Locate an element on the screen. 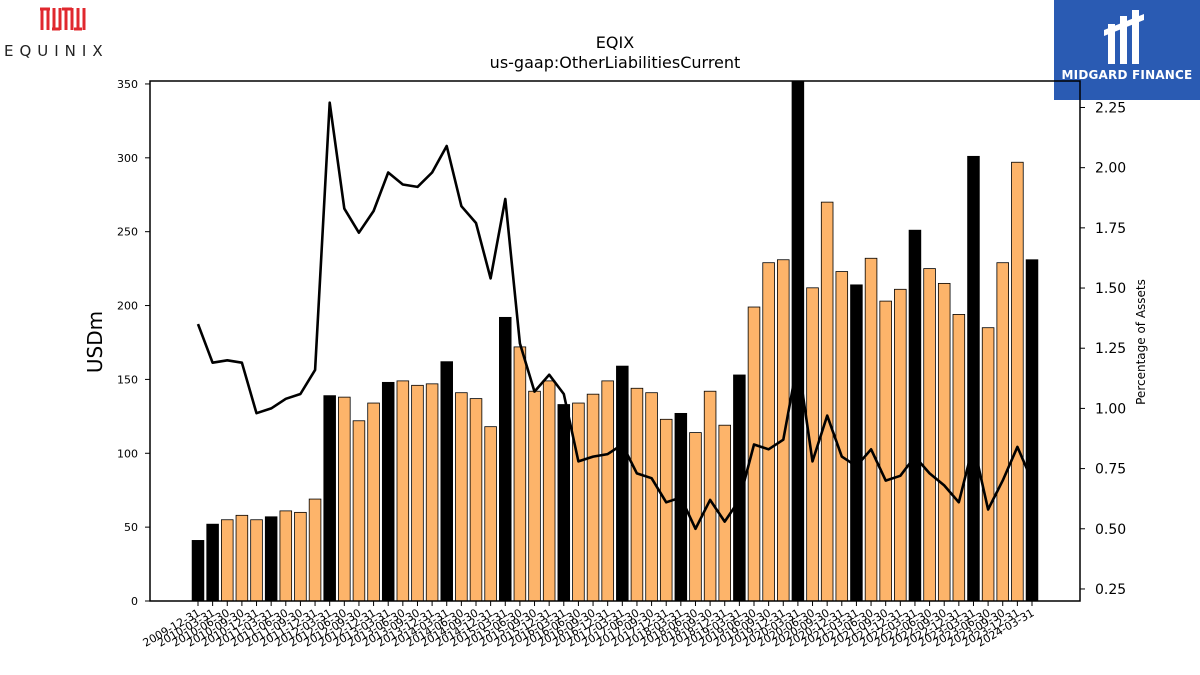 The height and width of the screenshot is (675, 1200). y2-tick-label: 0.25 is located at coordinates (1110, 590).